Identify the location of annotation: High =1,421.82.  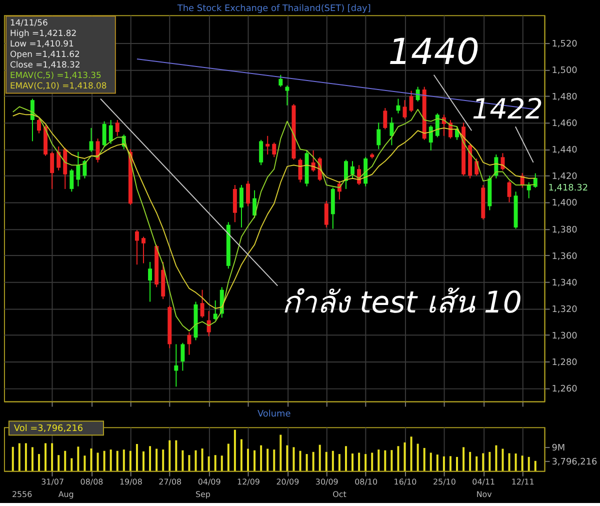
(43, 33).